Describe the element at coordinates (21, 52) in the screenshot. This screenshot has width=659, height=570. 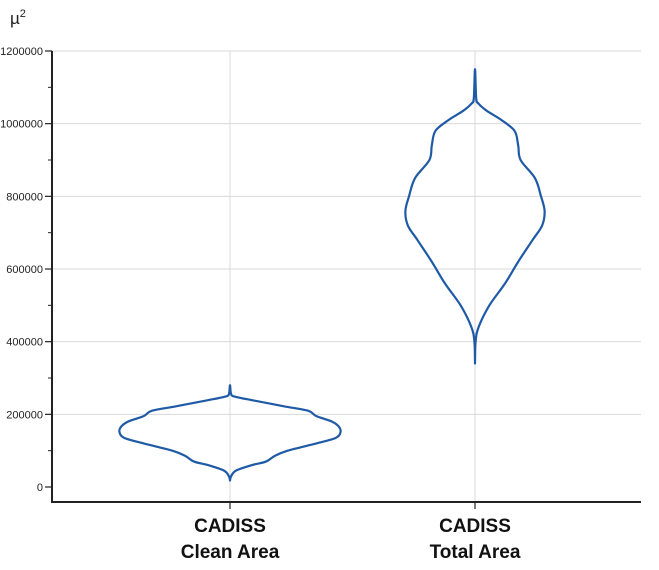
I see `y-tick-label: 1200000` at that location.